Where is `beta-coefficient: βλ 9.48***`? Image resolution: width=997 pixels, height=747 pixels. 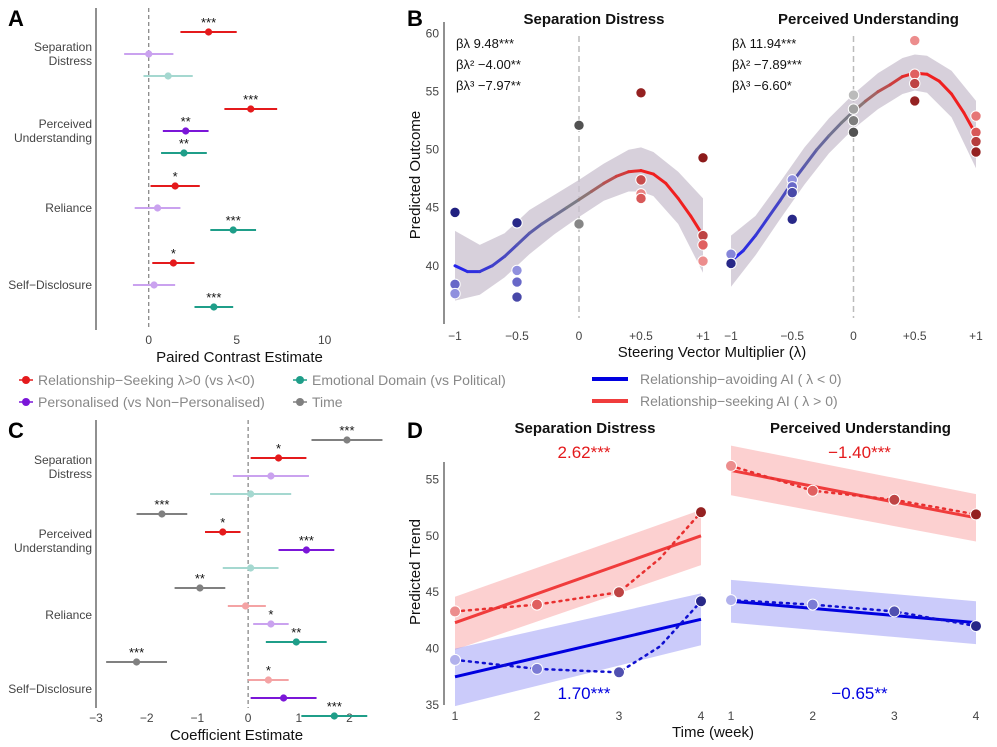 beta-coefficient: βλ 9.48*** is located at coordinates (485, 43).